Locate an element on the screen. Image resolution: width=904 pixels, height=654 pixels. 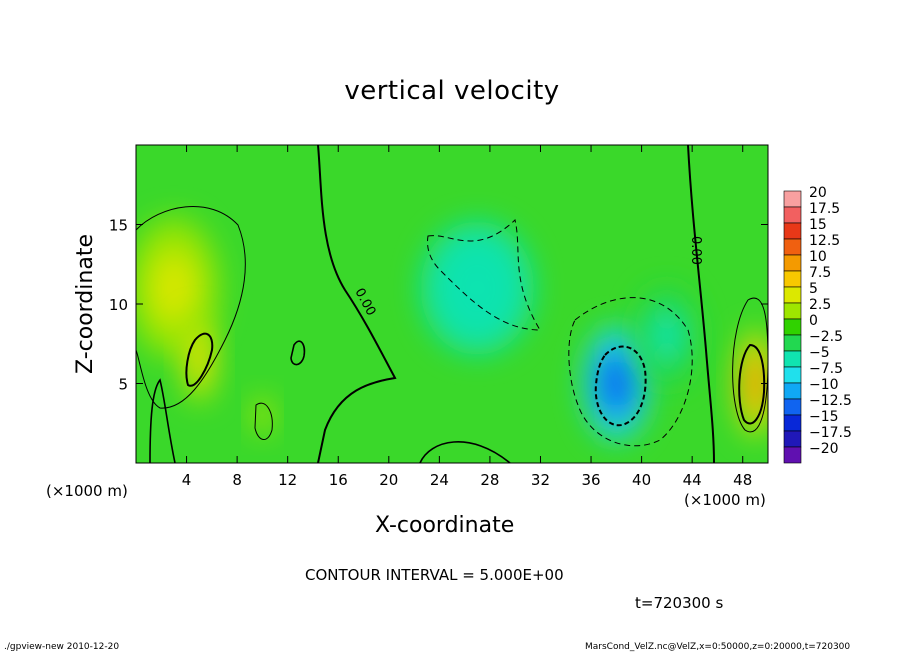
colorbar-label: 10 is located at coordinates (818, 257).